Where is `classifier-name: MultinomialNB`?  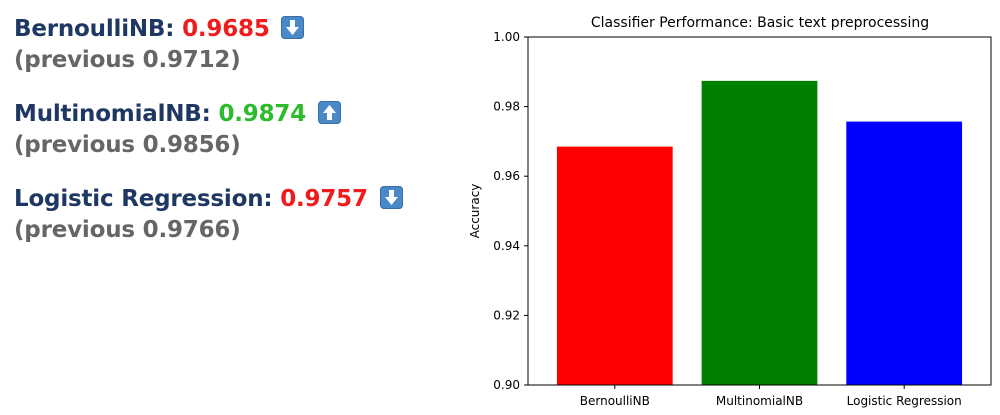 classifier-name: MultinomialNB is located at coordinates (108, 114).